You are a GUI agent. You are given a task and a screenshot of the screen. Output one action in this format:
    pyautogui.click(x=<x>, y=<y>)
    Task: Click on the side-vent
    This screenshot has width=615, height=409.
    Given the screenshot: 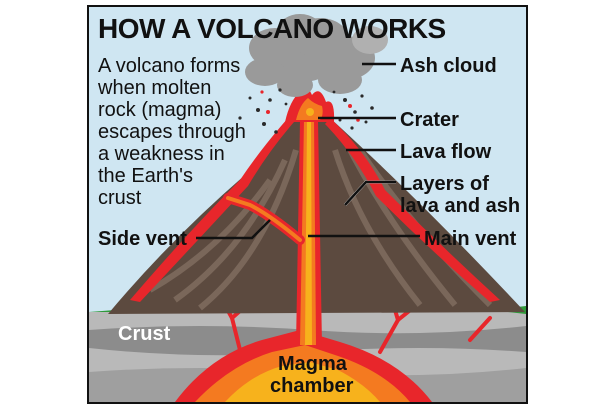 What is the action you would take?
    pyautogui.click(x=264, y=219)
    